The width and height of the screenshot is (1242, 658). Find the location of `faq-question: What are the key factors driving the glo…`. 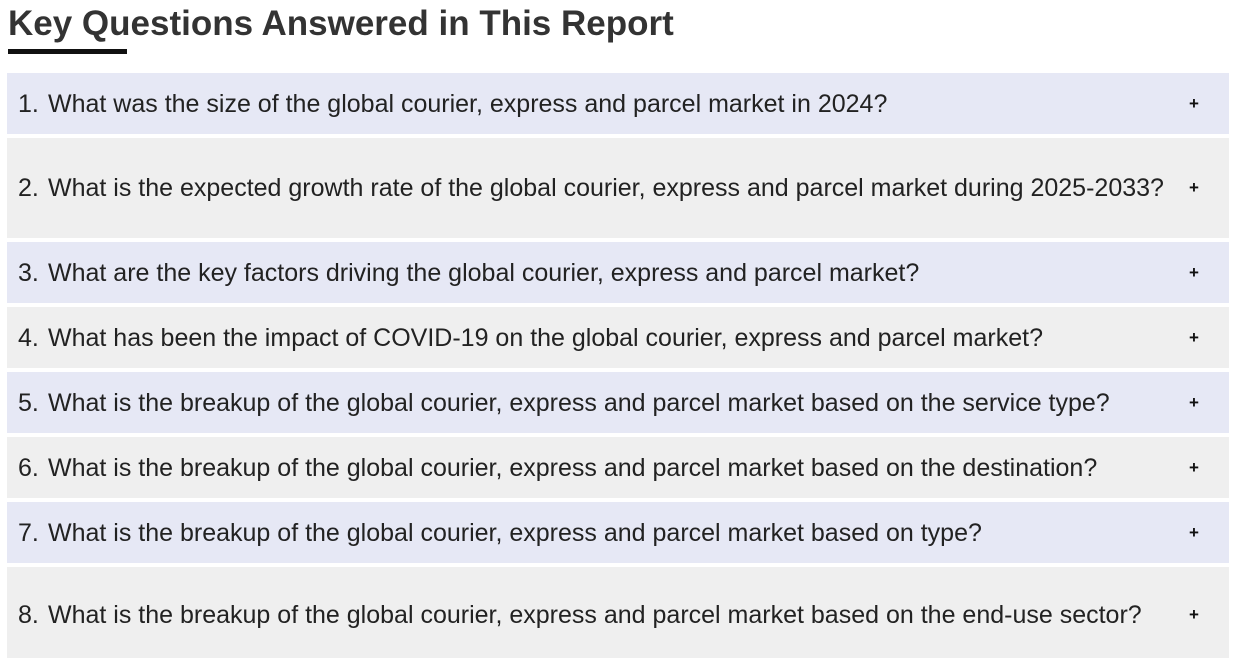

faq-question: What are the key factors driving the glo… is located at coordinates (484, 272).